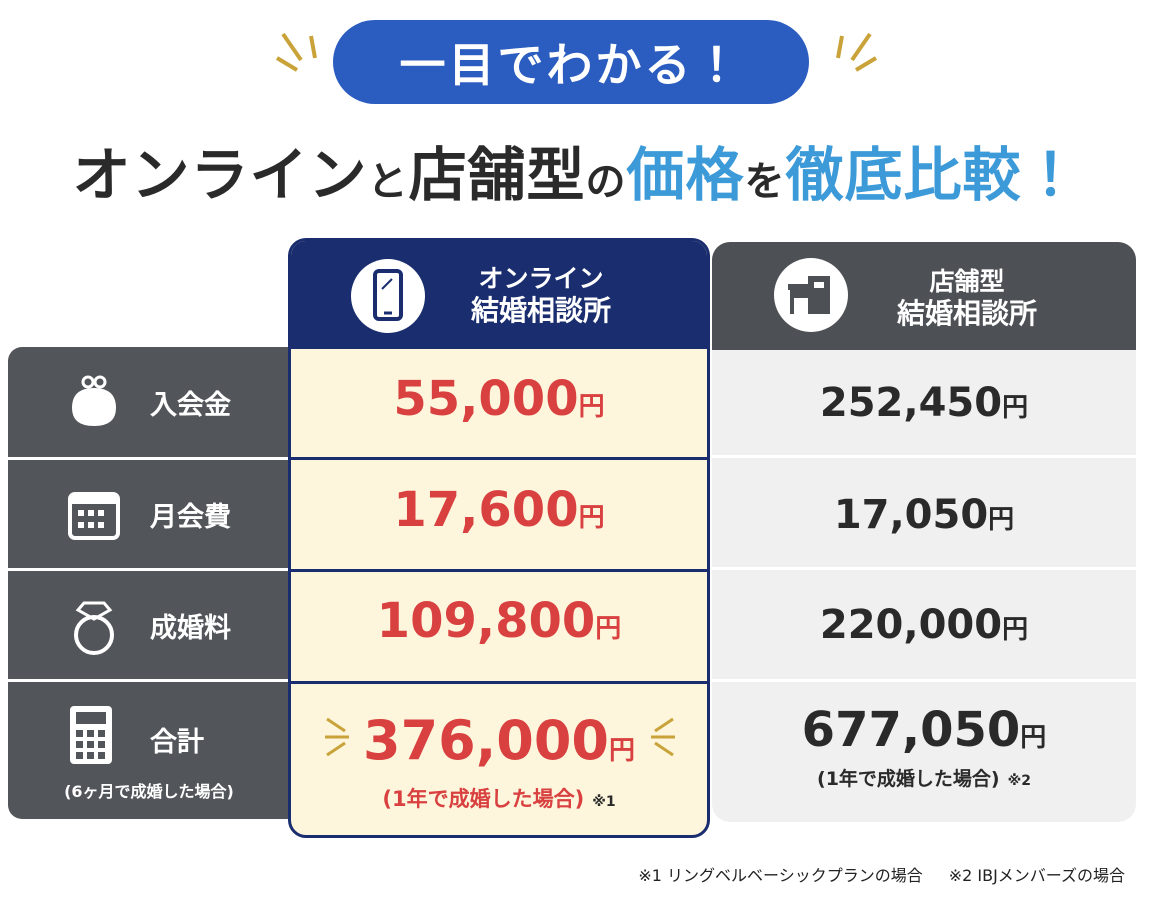  I want to click on calendar-icon, so click(94, 516).